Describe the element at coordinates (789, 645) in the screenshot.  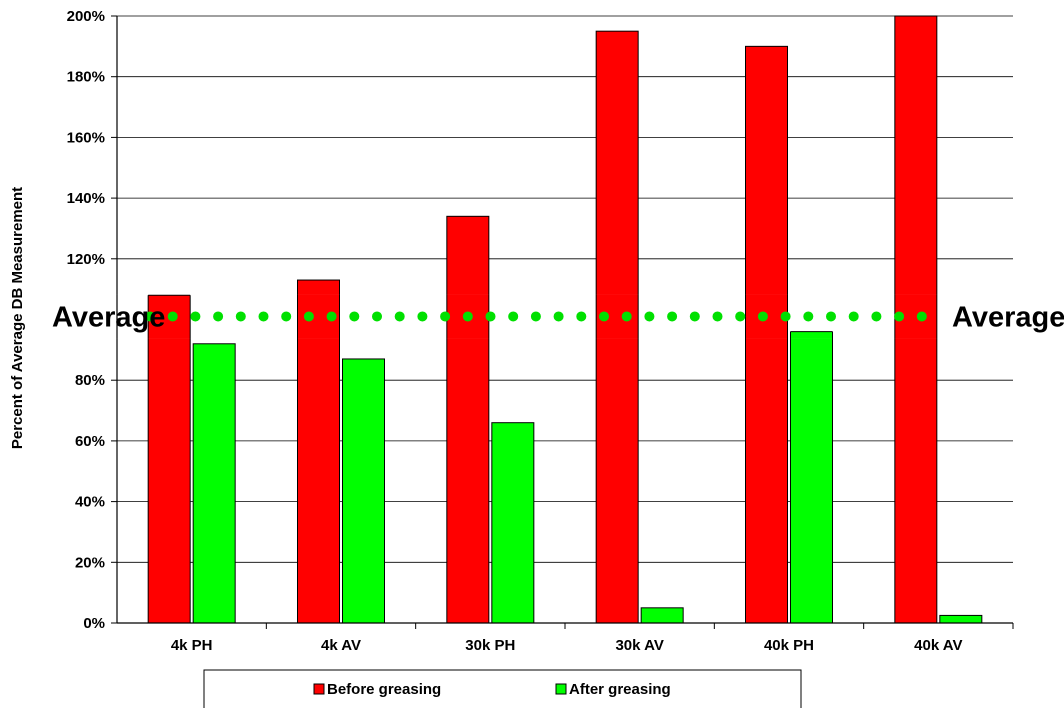
I see `x-tick-label: 40k PH` at that location.